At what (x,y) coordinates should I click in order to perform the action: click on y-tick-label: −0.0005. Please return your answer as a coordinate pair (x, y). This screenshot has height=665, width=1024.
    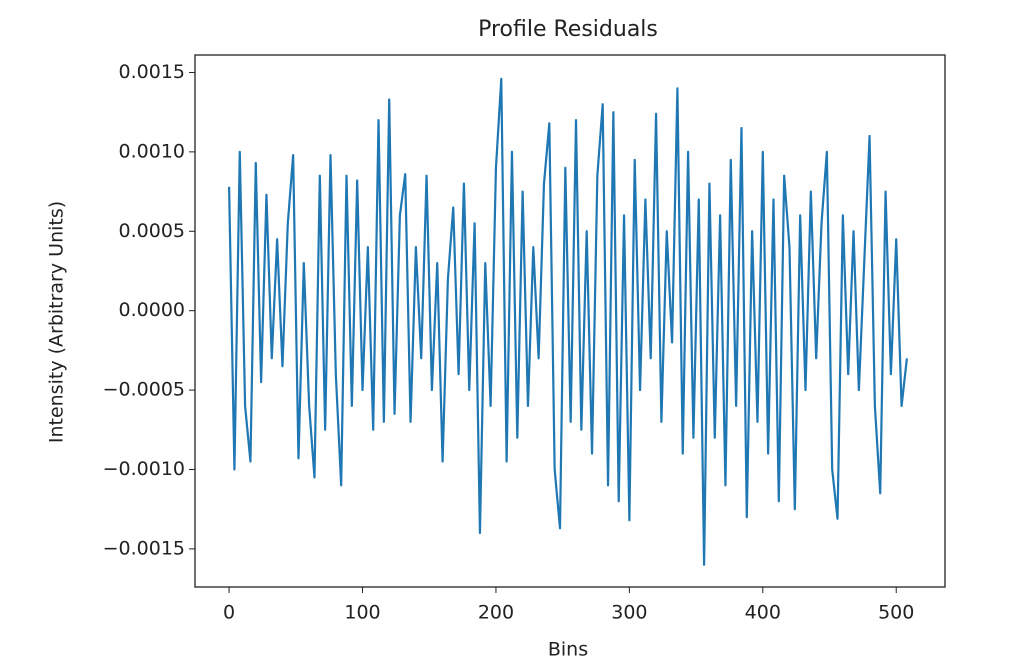
    Looking at the image, I should click on (144, 390).